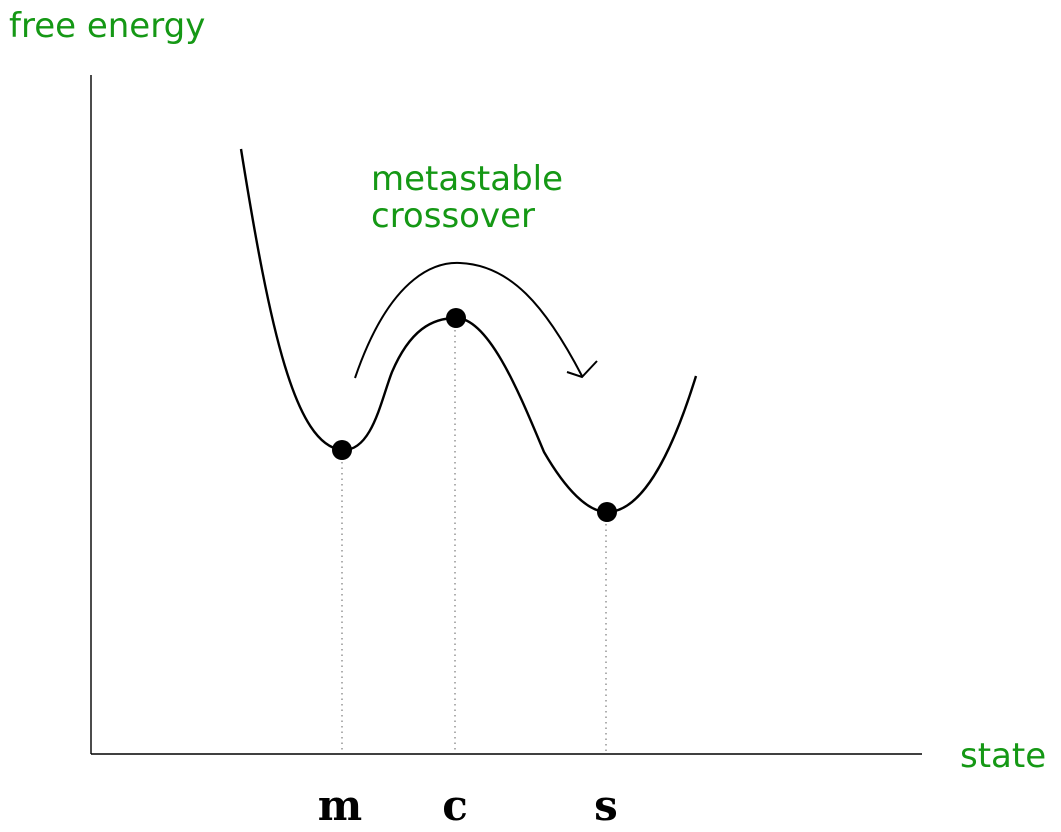  Describe the element at coordinates (468, 320) in the screenshot. I see `crossover-arrow` at that location.